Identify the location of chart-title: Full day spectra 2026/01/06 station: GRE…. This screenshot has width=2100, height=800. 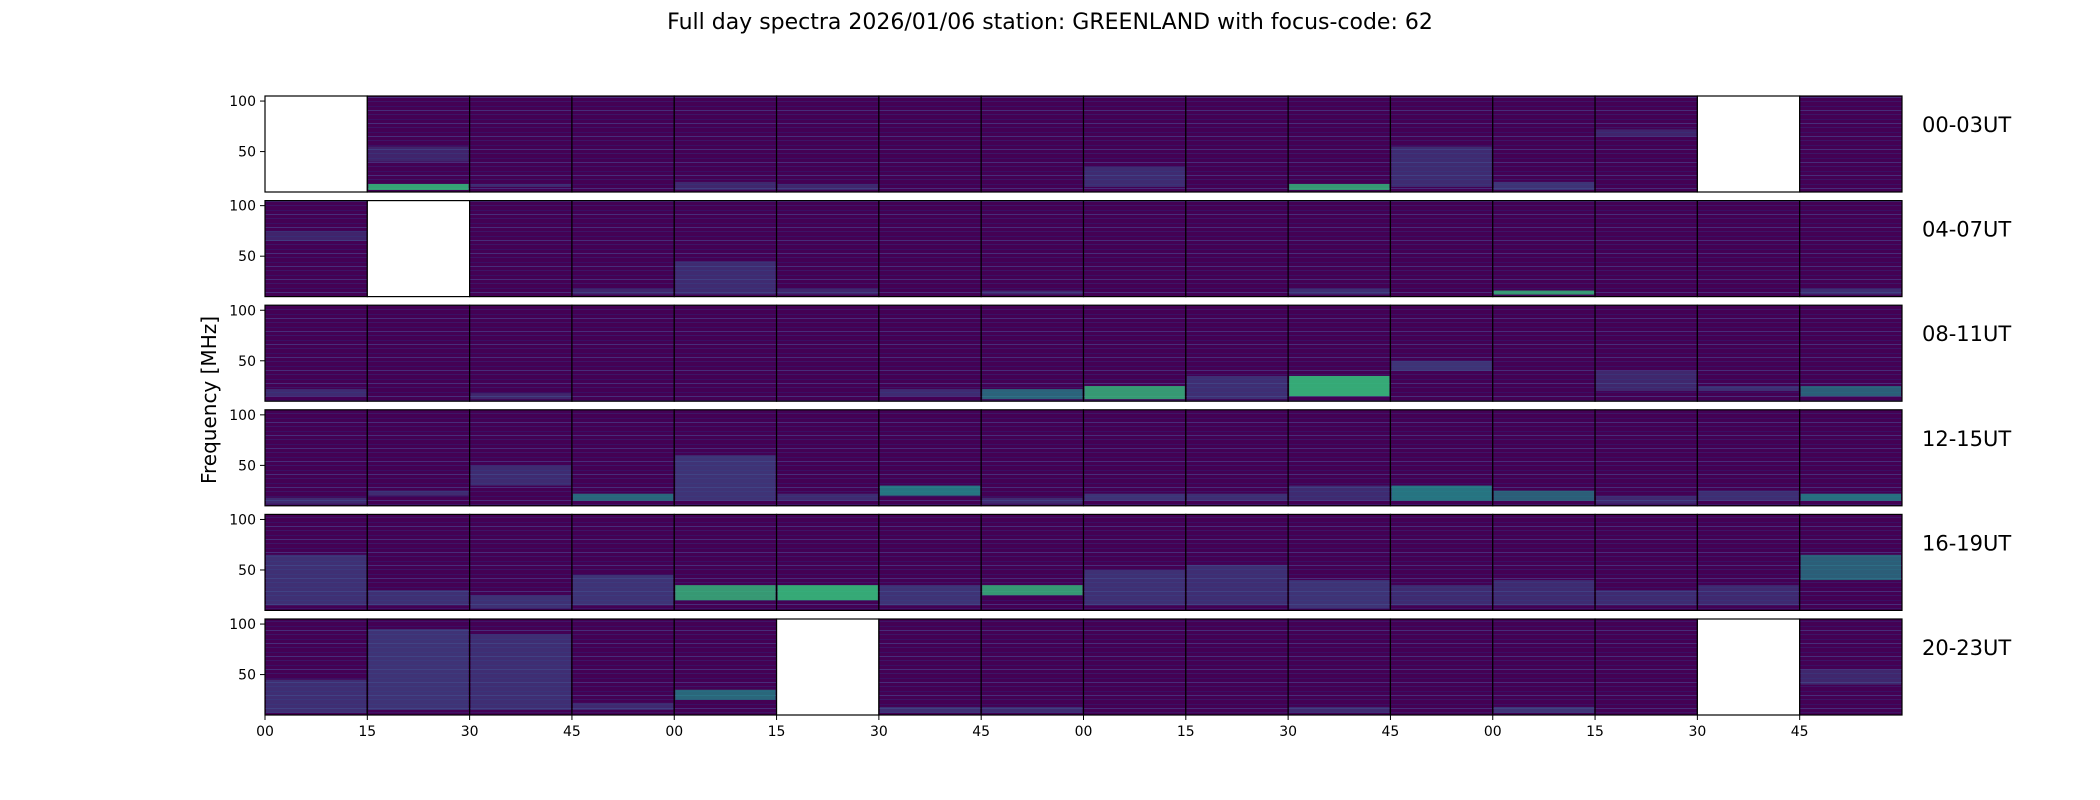
(1050, 22).